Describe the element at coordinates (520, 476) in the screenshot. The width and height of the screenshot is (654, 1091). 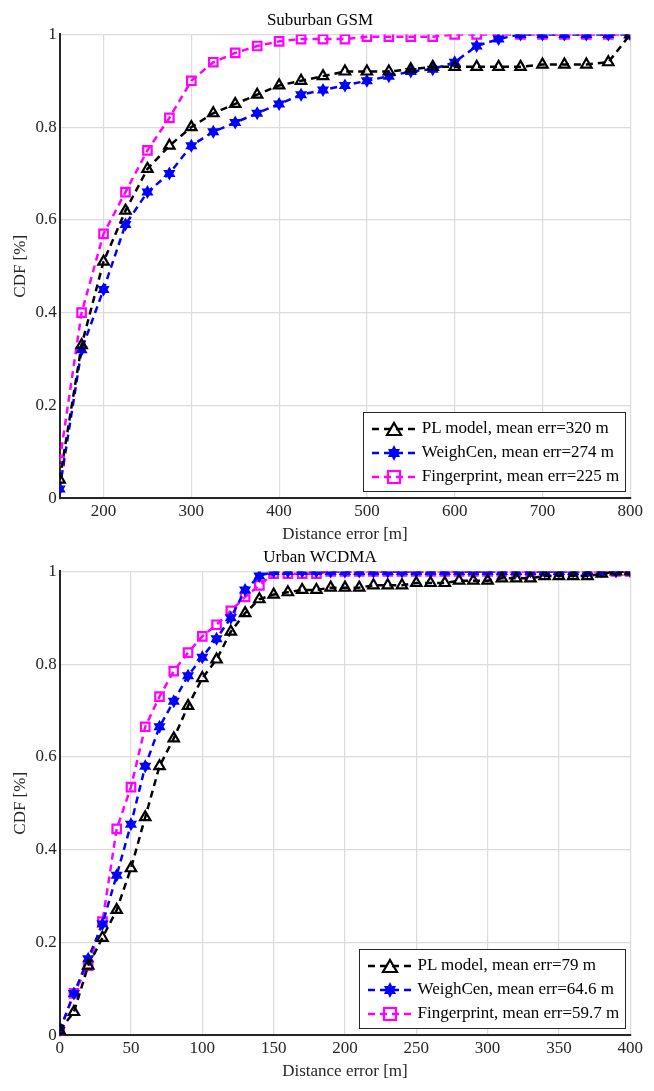
I see `legend-label: Fingerprint, mean err=225 m` at that location.